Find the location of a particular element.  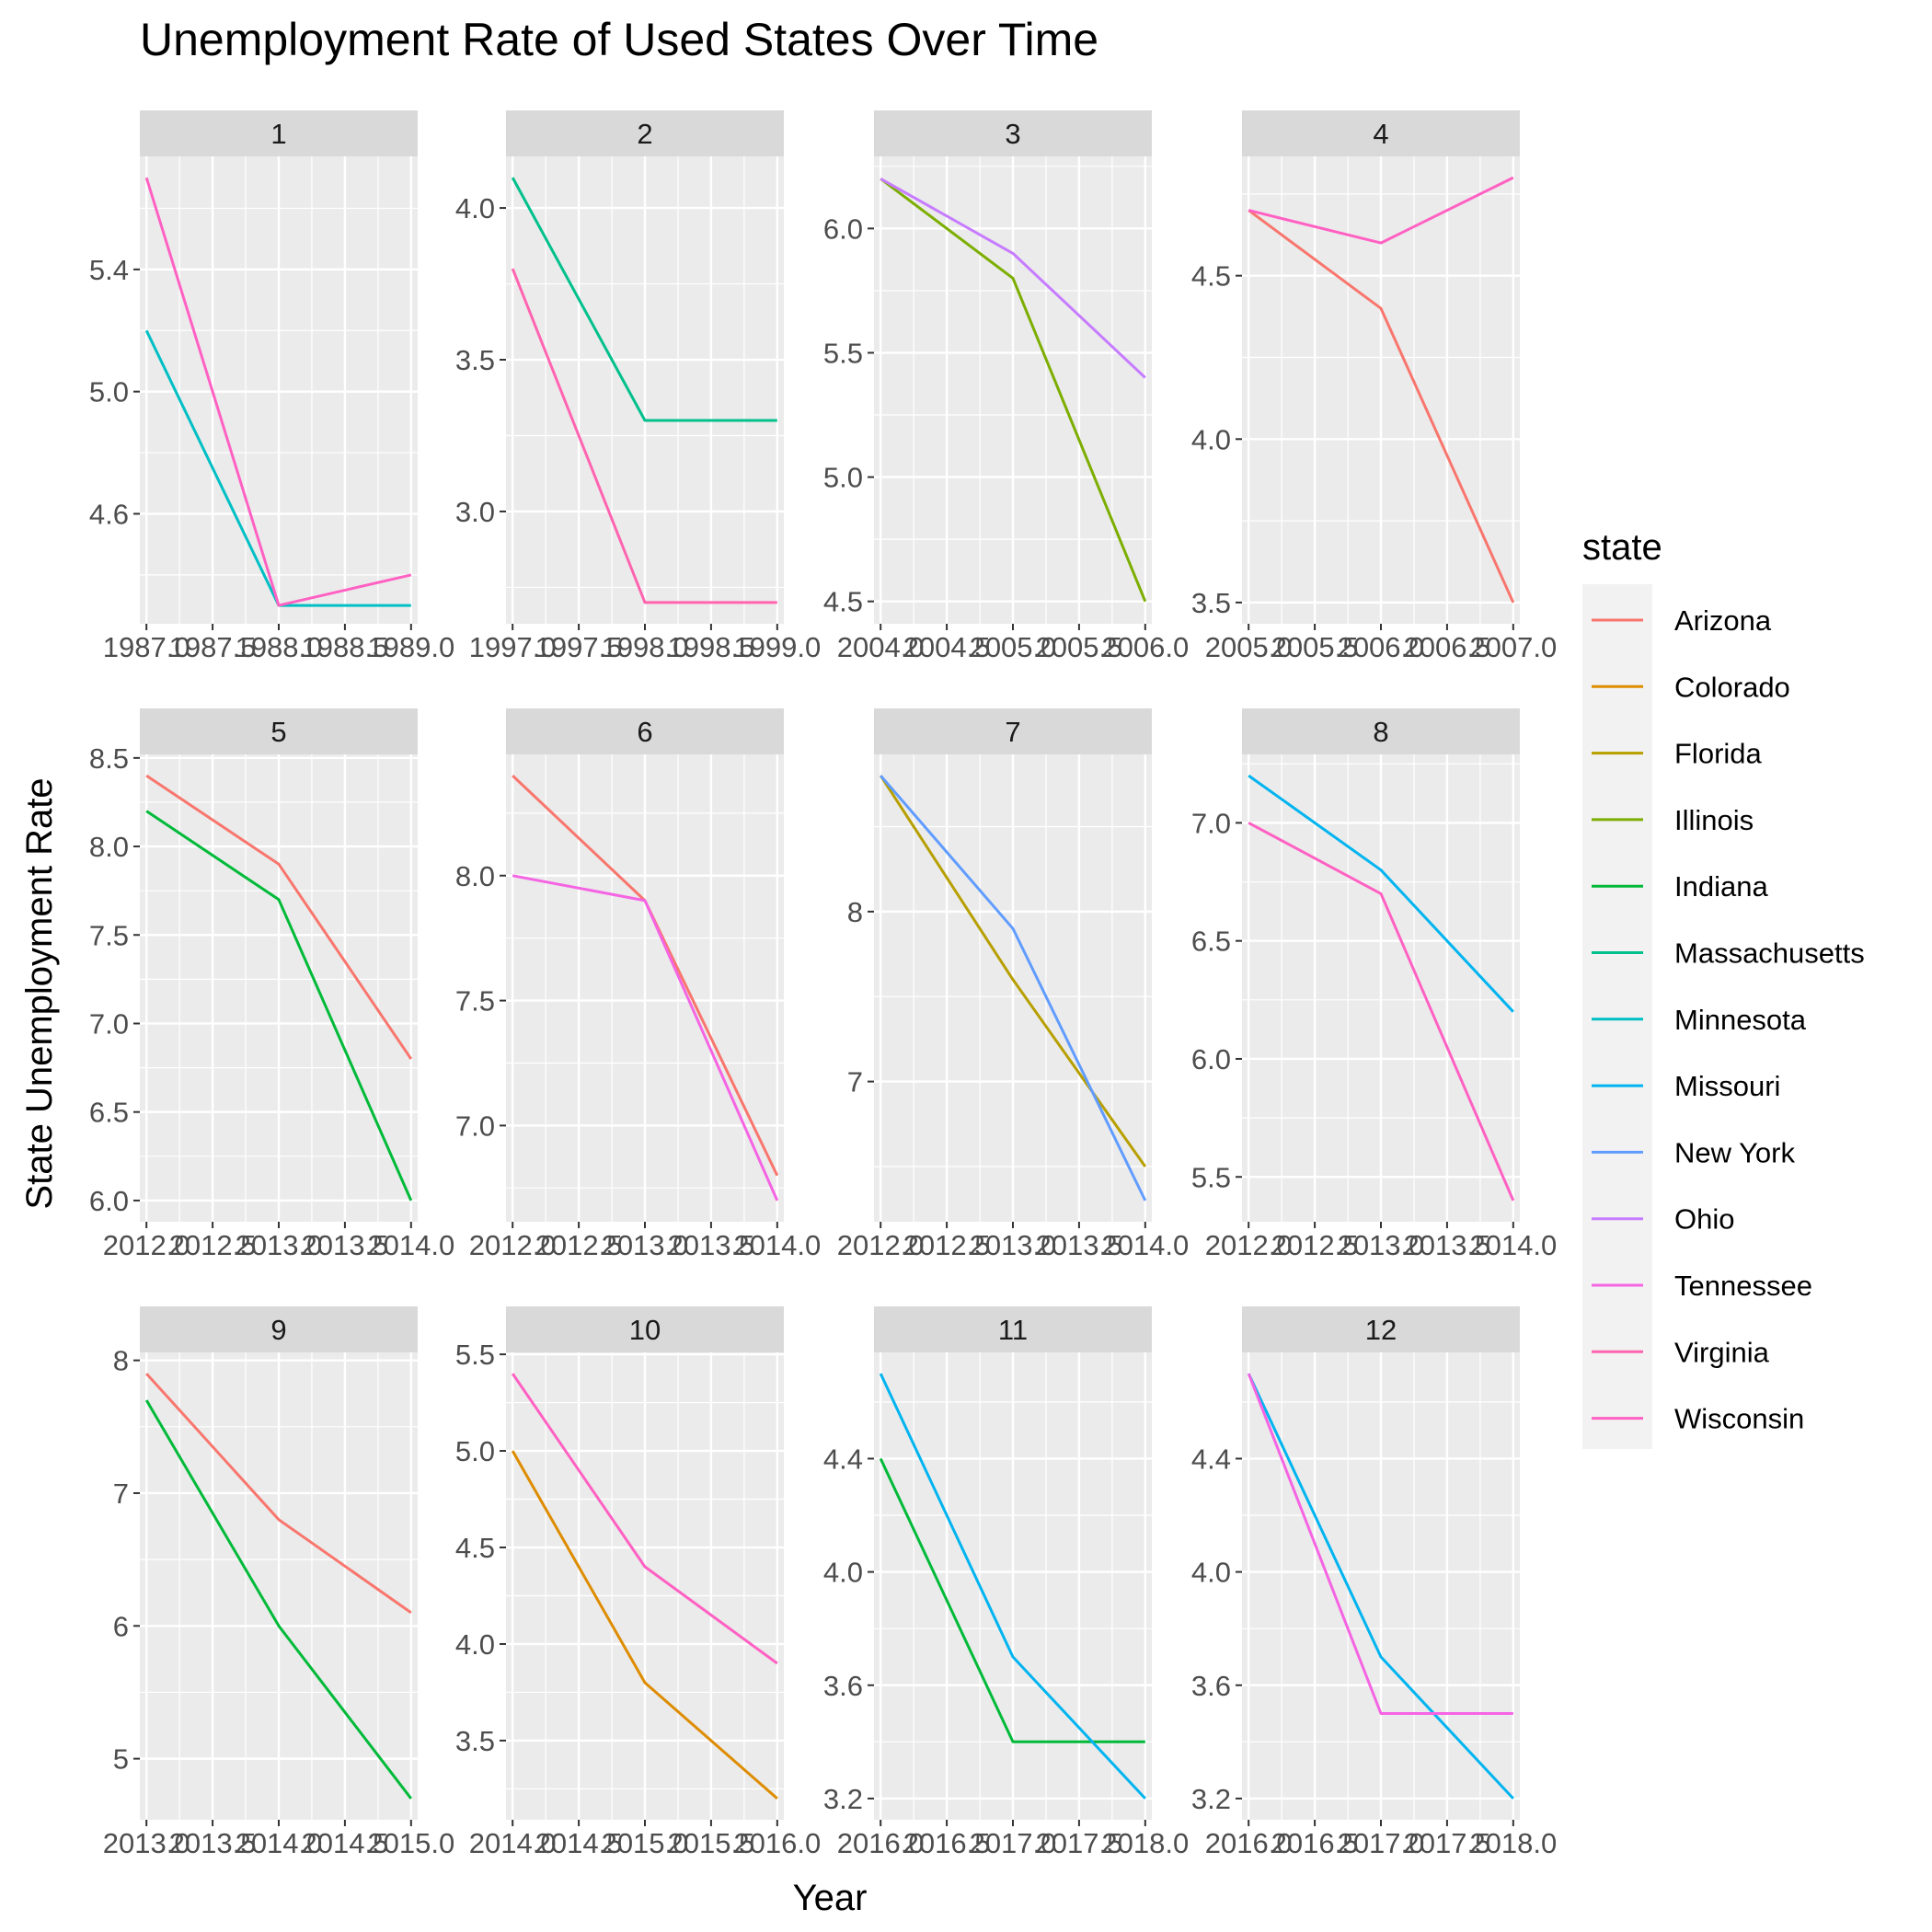

x-tick-label: 2017.5 is located at coordinates (1078, 1843).